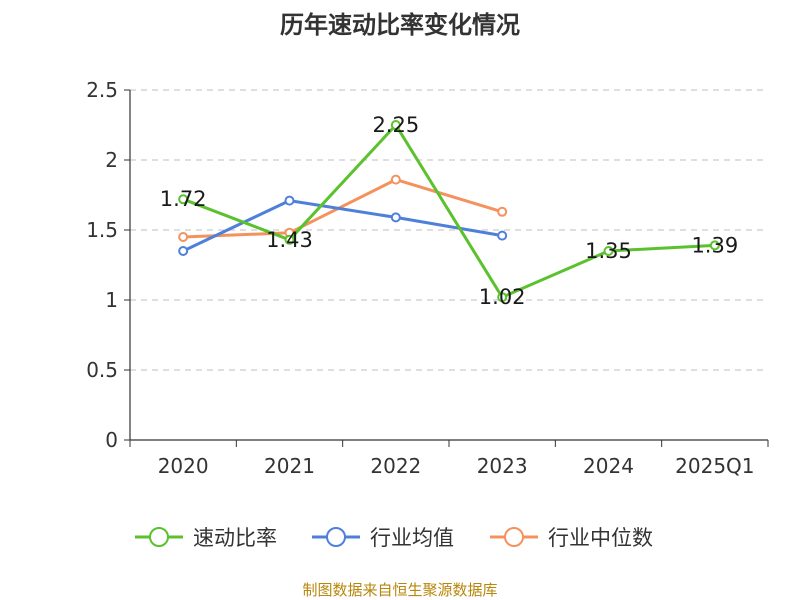  I want to click on y-tick-label: 2.5, so click(102, 90).